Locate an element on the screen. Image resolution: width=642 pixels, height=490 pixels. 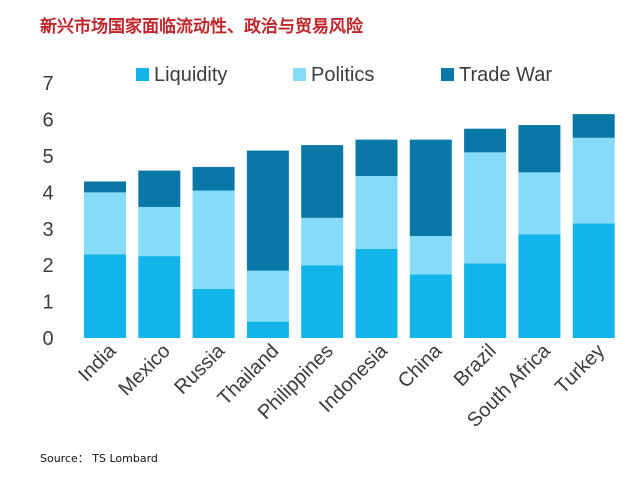
legend-swatch-trade-war is located at coordinates (447, 74).